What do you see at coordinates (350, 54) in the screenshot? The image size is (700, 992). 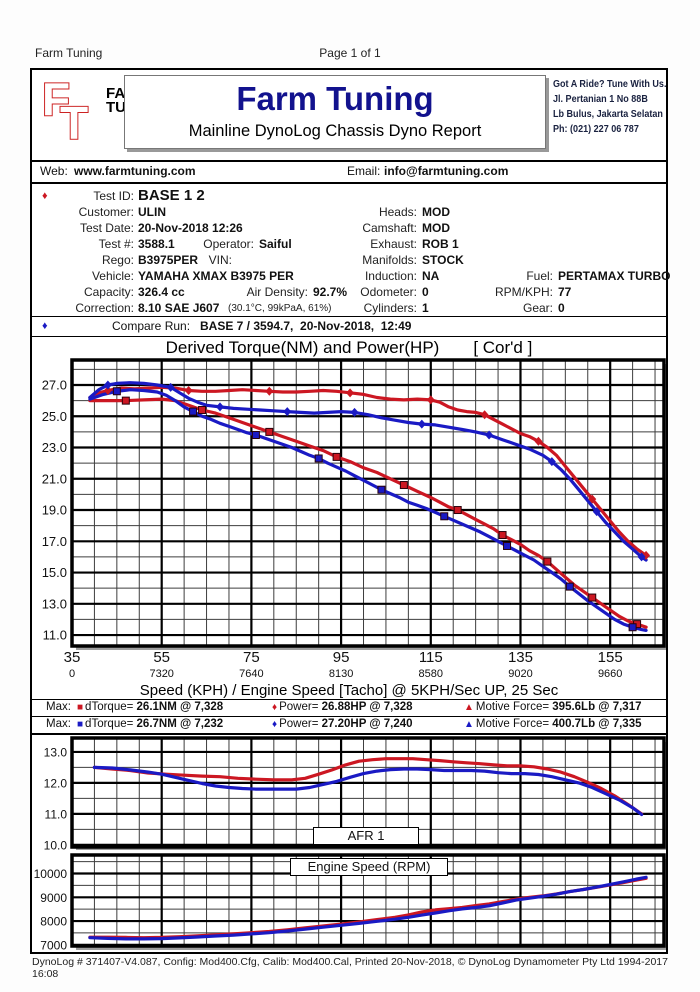 I see `print-header: Farm Tuning Page 1 of 1` at bounding box center [350, 54].